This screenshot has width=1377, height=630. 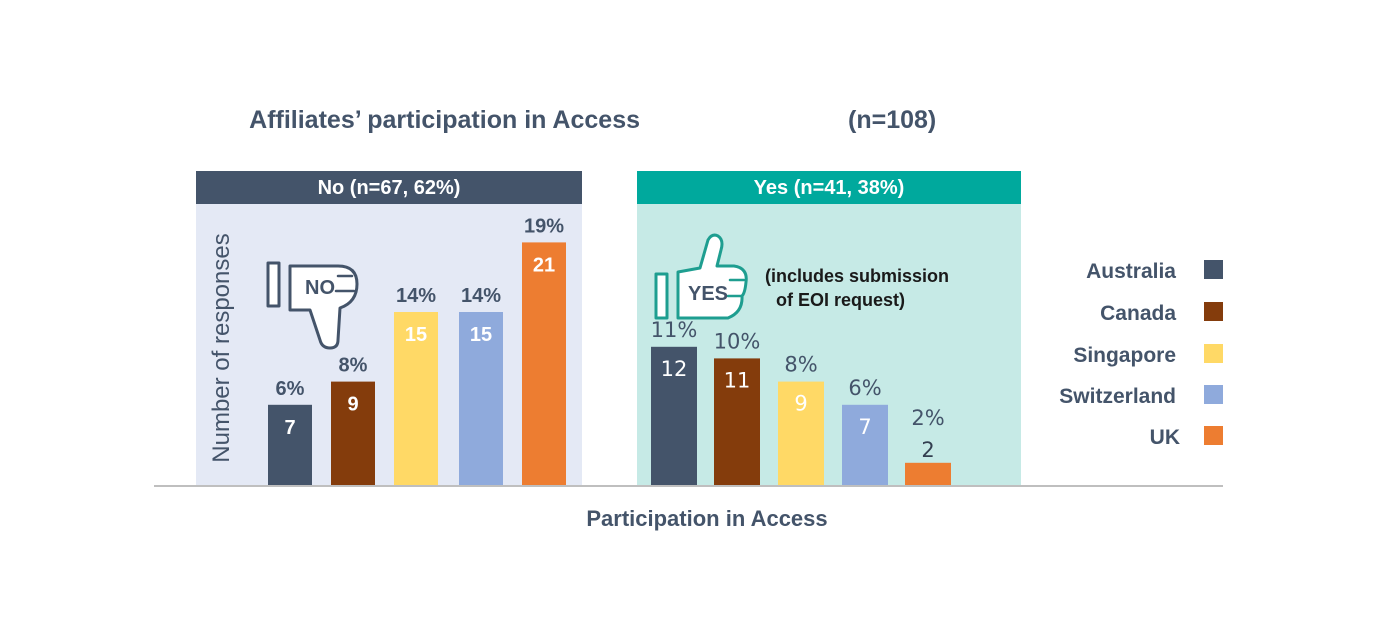 What do you see at coordinates (416, 399) in the screenshot?
I see `no-bar-singapore` at bounding box center [416, 399].